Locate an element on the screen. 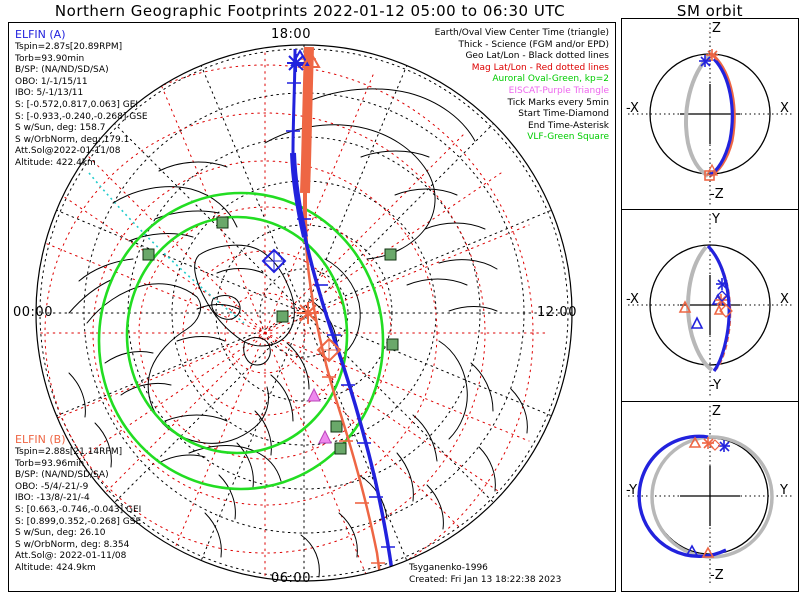  sm-panel-yz: Z -Z -Y Y is located at coordinates (710, 497).